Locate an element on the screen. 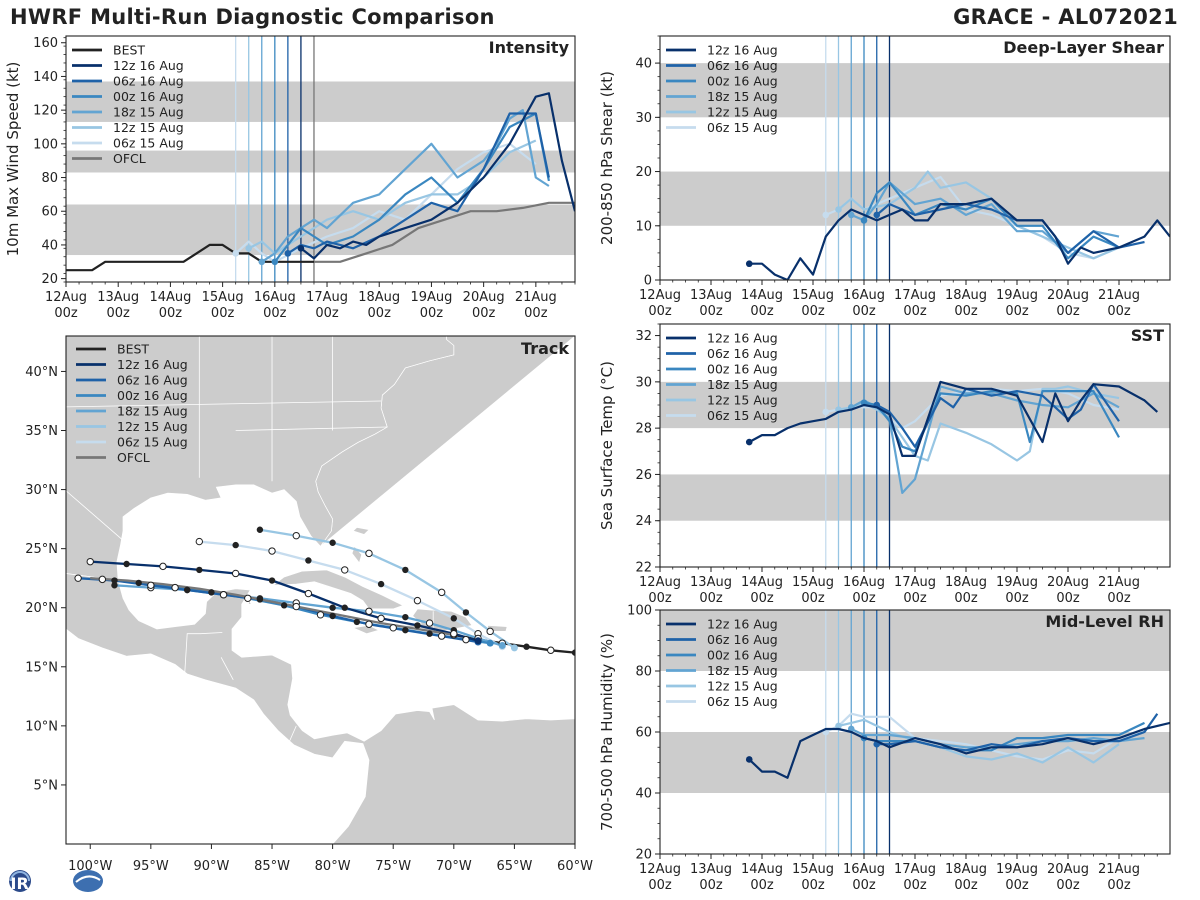 The image size is (1200, 900). land-central-south-america is located at coordinates (320, 708).